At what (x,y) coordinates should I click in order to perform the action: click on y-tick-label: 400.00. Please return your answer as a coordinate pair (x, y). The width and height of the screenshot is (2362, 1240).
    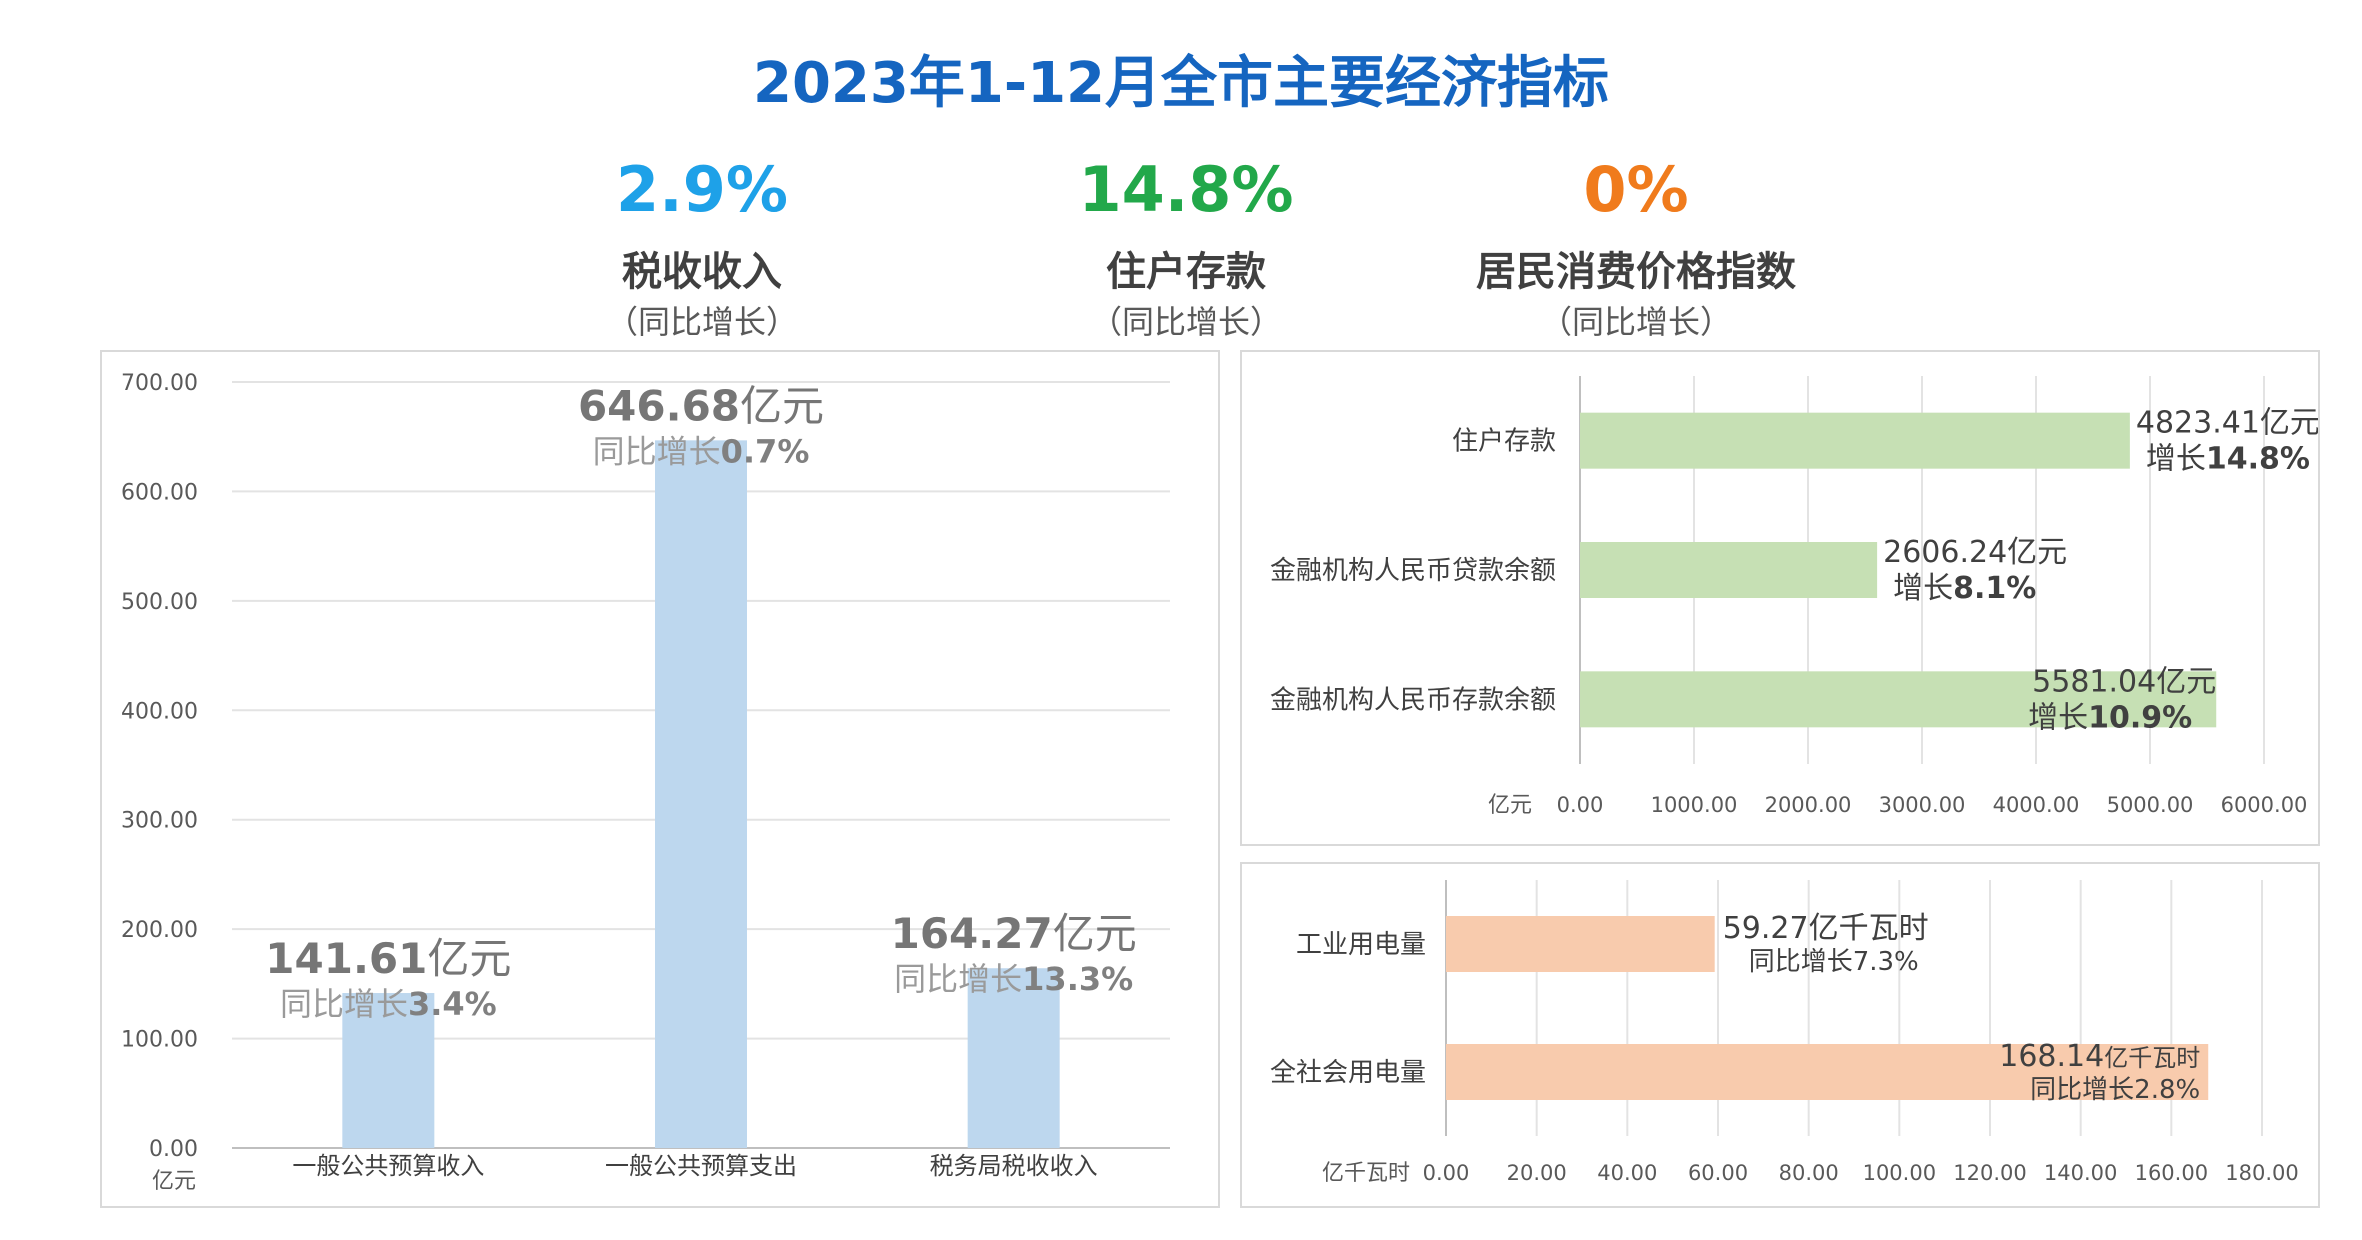
    Looking at the image, I should click on (159, 711).